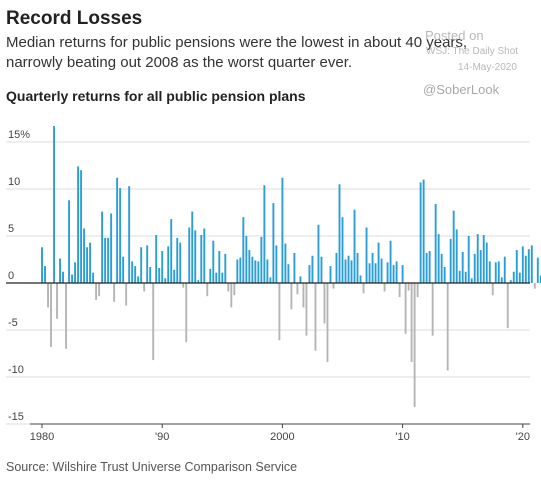 Image resolution: width=541 pixels, height=489 pixels. Describe the element at coordinates (16, 370) in the screenshot. I see `y-tick-label: -10` at that location.